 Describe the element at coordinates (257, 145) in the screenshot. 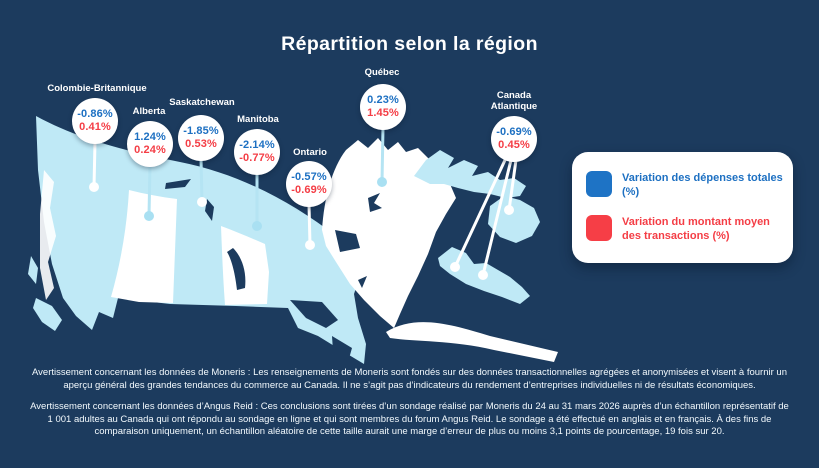

I see `spending-value: -2.14%` at that location.